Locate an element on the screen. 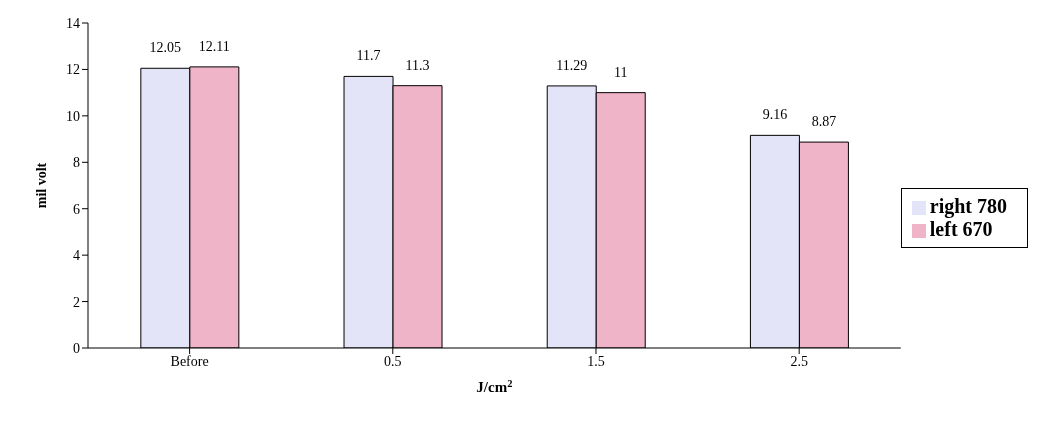  legend-label: right 780 is located at coordinates (968, 206).